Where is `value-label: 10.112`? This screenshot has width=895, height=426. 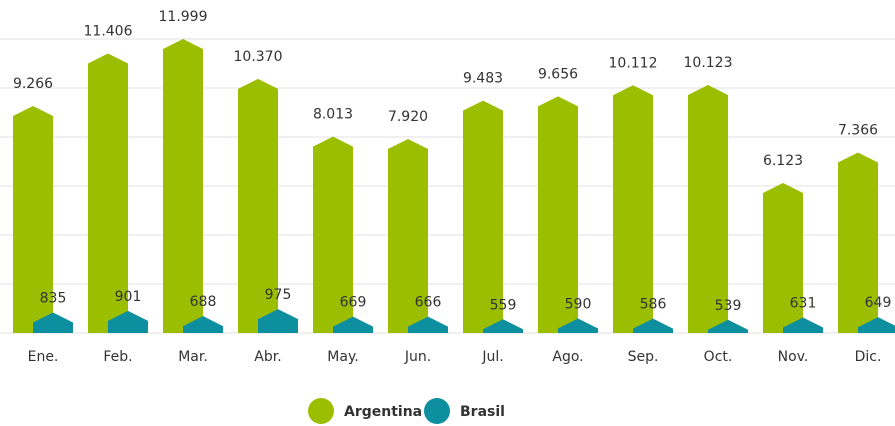 value-label: 10.112 is located at coordinates (633, 63).